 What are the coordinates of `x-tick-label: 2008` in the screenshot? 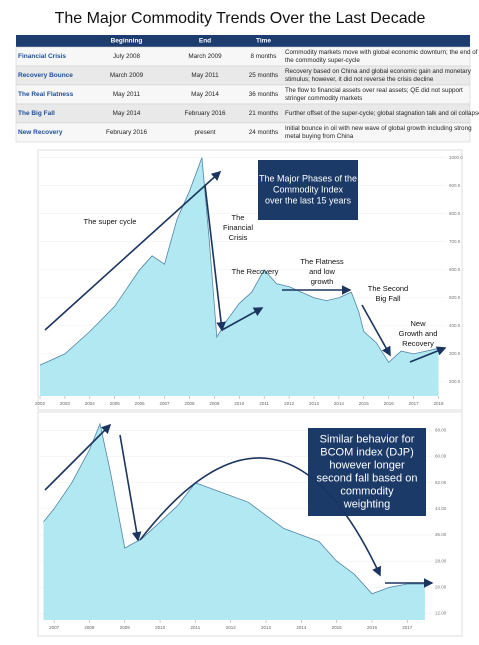 It's located at (189, 403).